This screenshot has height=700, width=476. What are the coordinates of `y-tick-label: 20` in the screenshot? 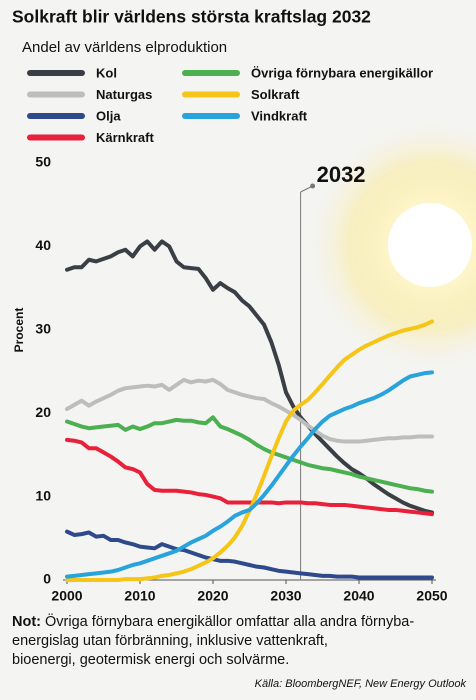 It's located at (43, 412).